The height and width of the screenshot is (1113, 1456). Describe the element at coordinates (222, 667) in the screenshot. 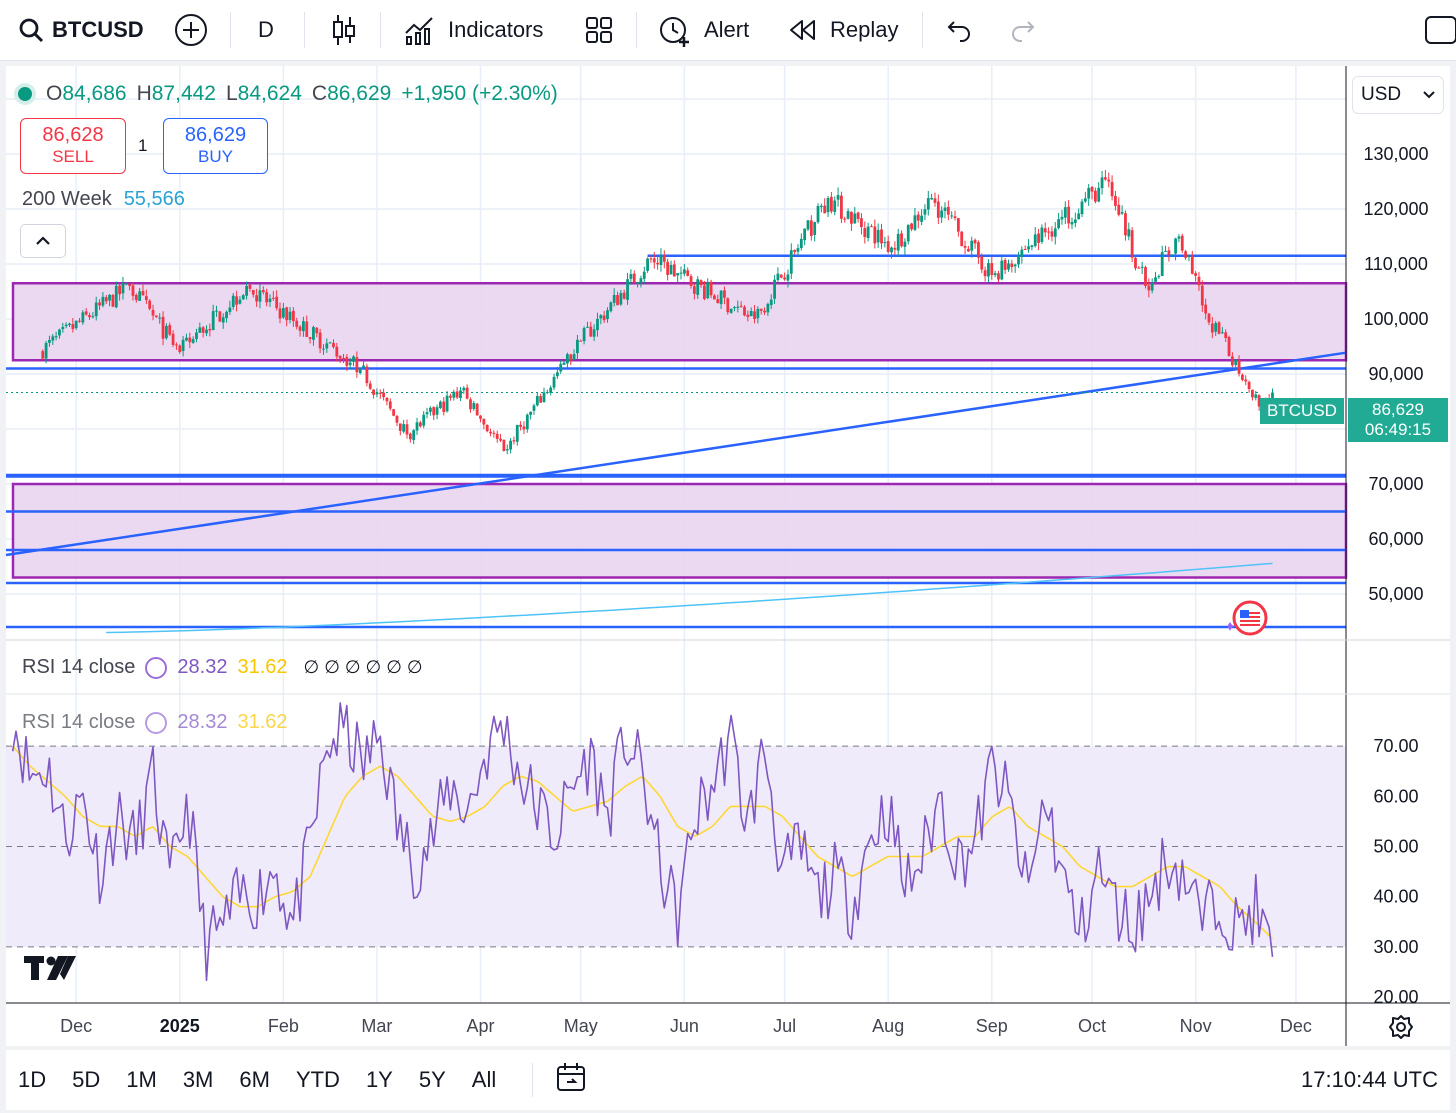

I see `rsi-legend: RSI 14 close 28.32 31.62 ∅ ∅ ∅ ∅ ∅ ∅` at that location.